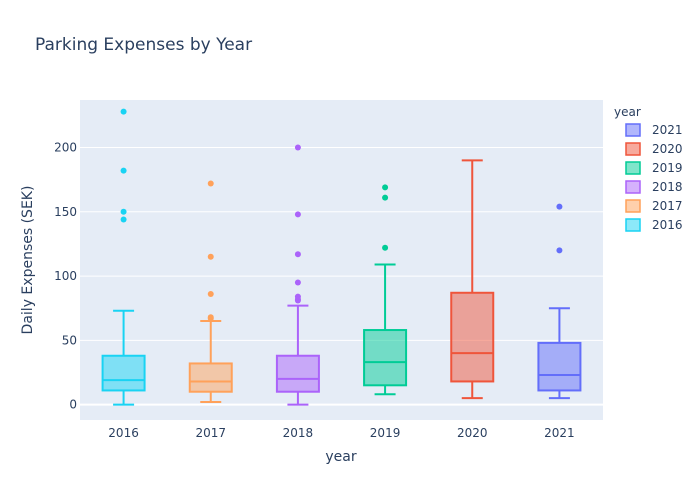  I want to click on x-tick-label: 2019, so click(385, 433).